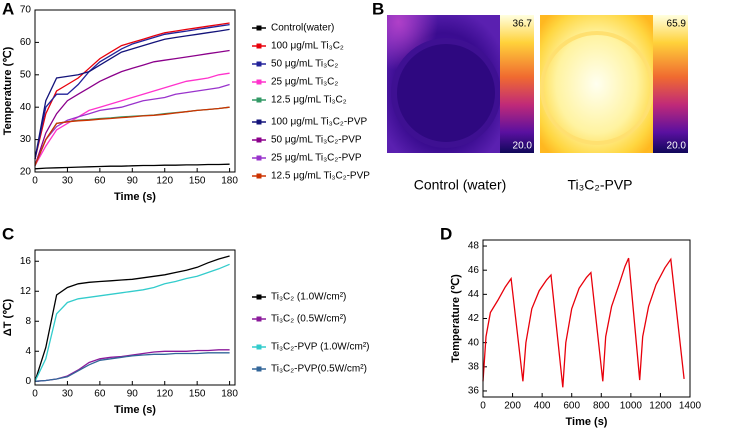 The image size is (745, 431). I want to click on legend-label: Ti₃C₂ (1.0W/cm²), so click(308, 297).